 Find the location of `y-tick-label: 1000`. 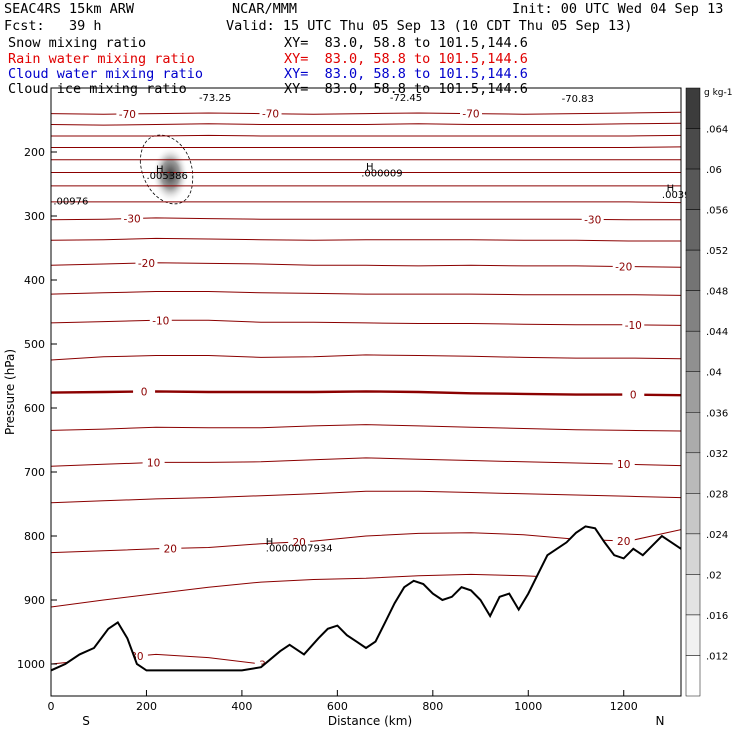

y-tick-label: 1000 is located at coordinates (31, 664).